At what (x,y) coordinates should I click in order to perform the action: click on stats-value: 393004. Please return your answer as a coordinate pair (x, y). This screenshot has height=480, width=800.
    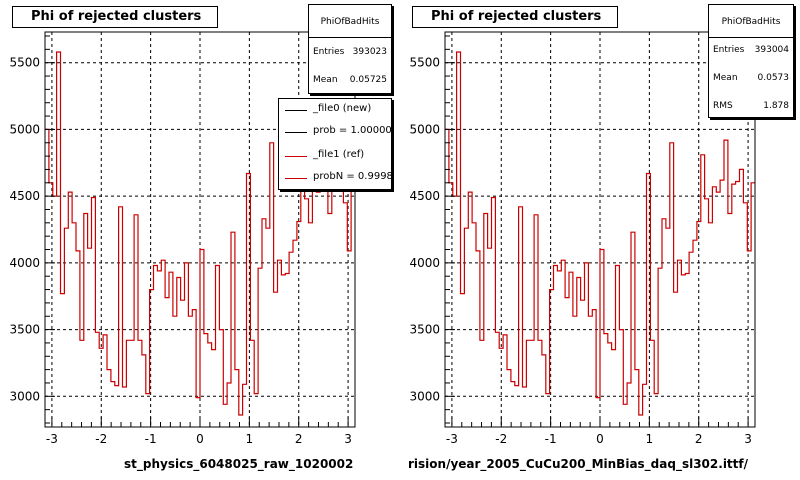
    Looking at the image, I should click on (771, 50).